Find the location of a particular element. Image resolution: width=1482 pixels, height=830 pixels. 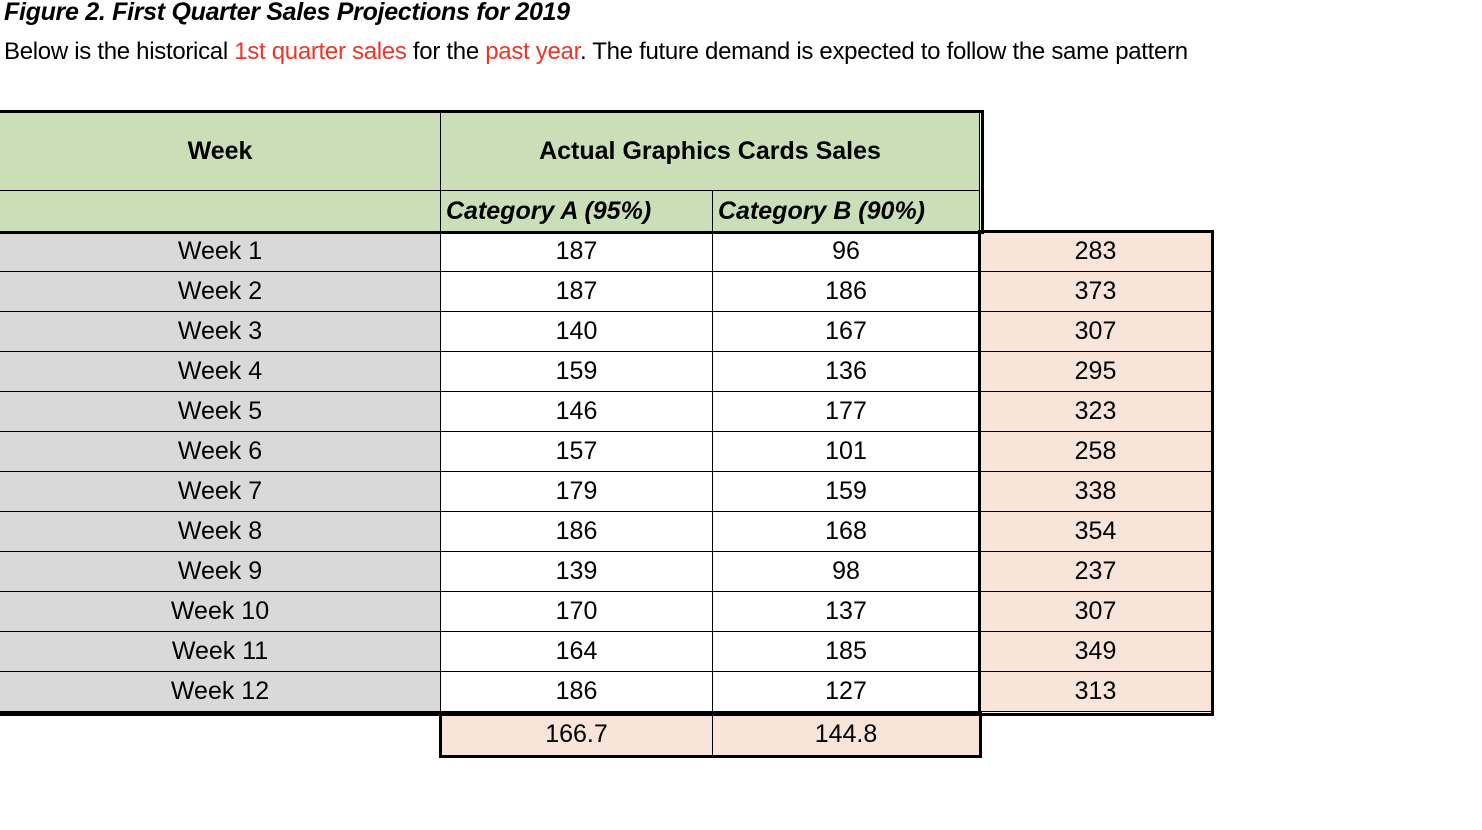

week-label: Week 5 is located at coordinates (220, 412).